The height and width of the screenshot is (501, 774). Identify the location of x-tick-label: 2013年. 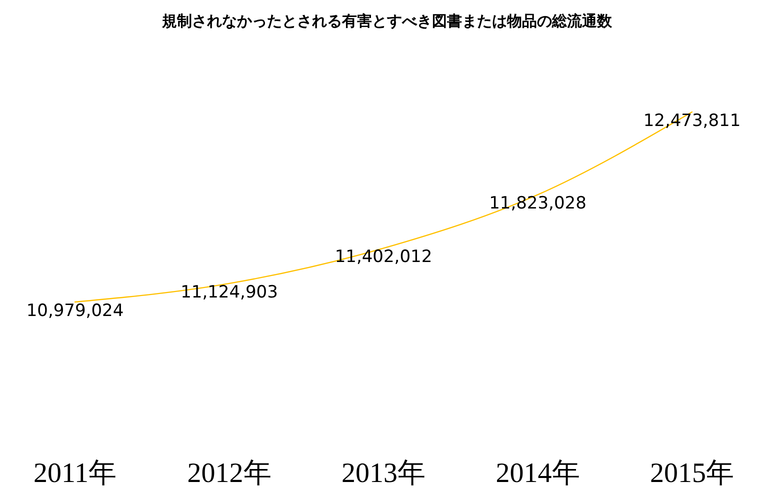
(384, 473).